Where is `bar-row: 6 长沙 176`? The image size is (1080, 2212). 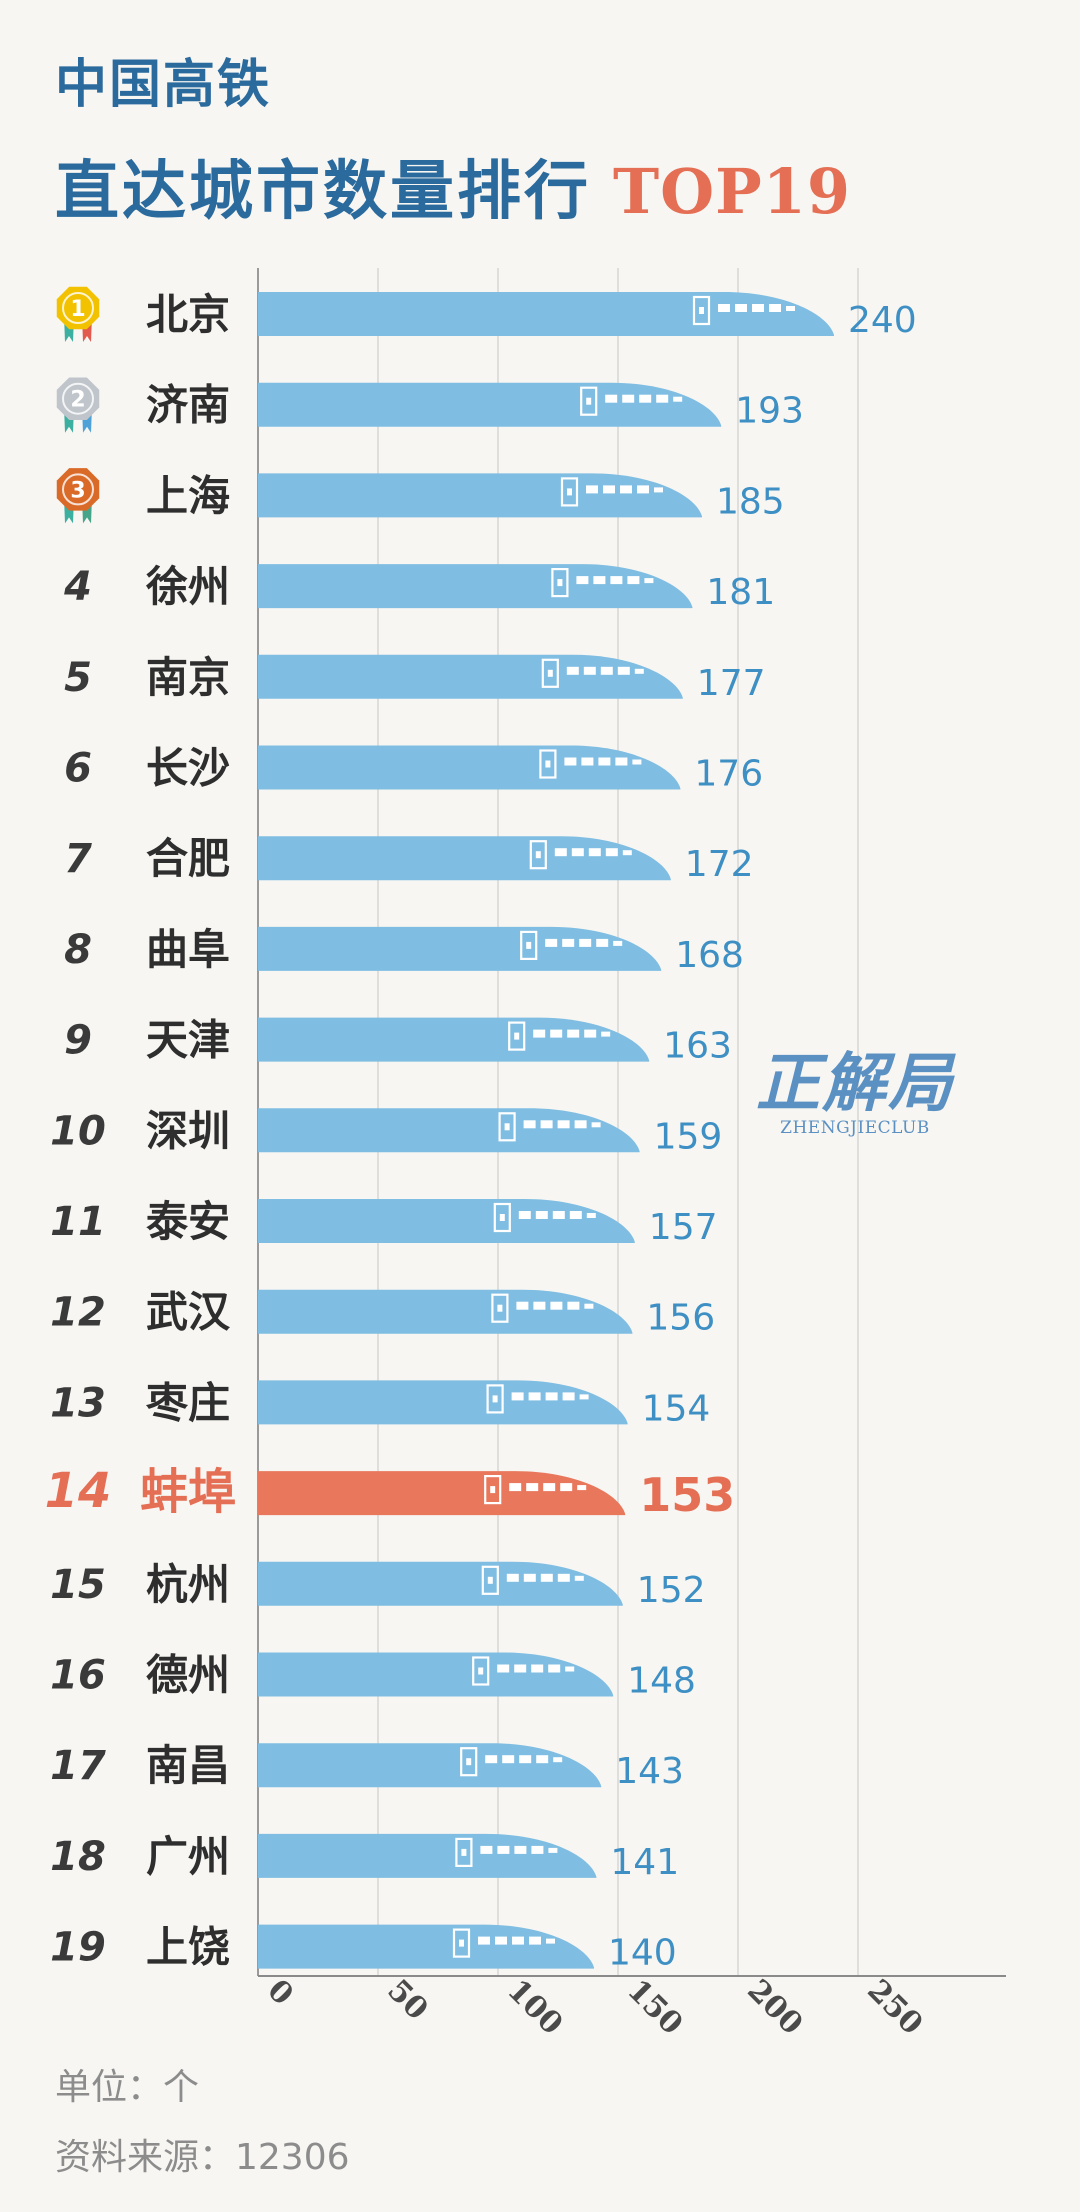
bar-row: 6 长沙 176 is located at coordinates (413, 769).